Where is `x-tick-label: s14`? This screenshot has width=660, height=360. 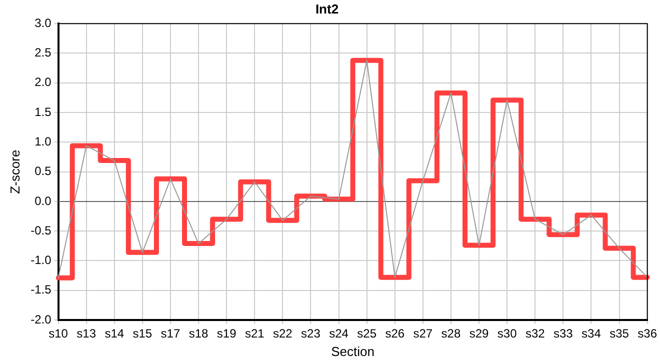 x-tick-label: s14 is located at coordinates (114, 333).